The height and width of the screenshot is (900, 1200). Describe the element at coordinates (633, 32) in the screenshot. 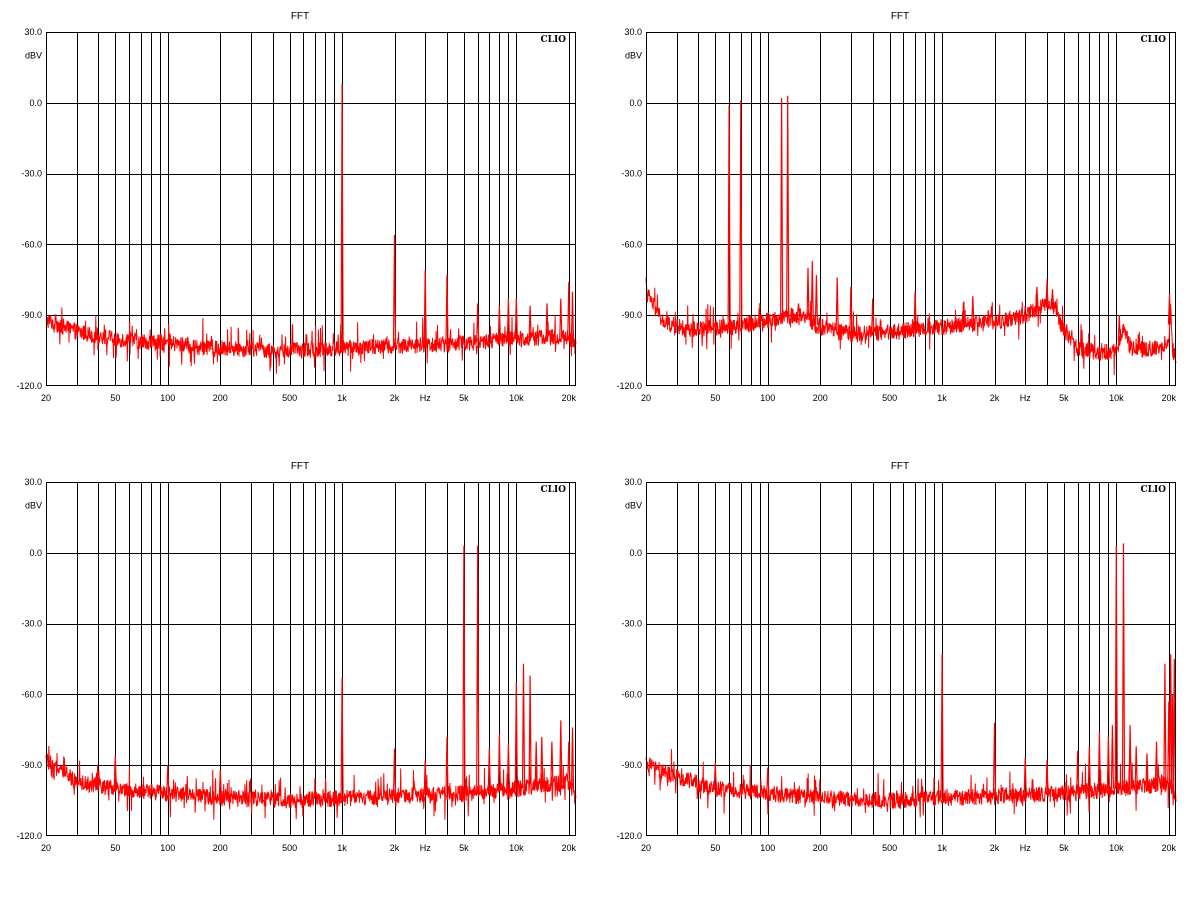

I see `y-tick-label: 30.0` at that location.